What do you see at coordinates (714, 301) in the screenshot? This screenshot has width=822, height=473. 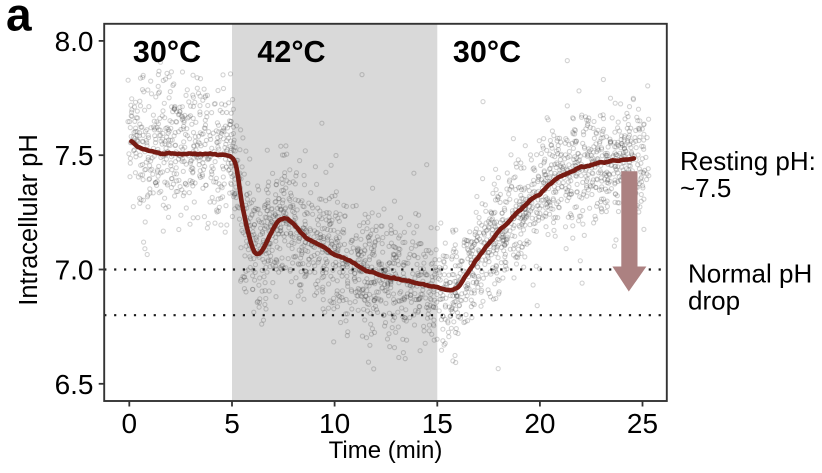 I see `svg-text: drop` at bounding box center [714, 301].